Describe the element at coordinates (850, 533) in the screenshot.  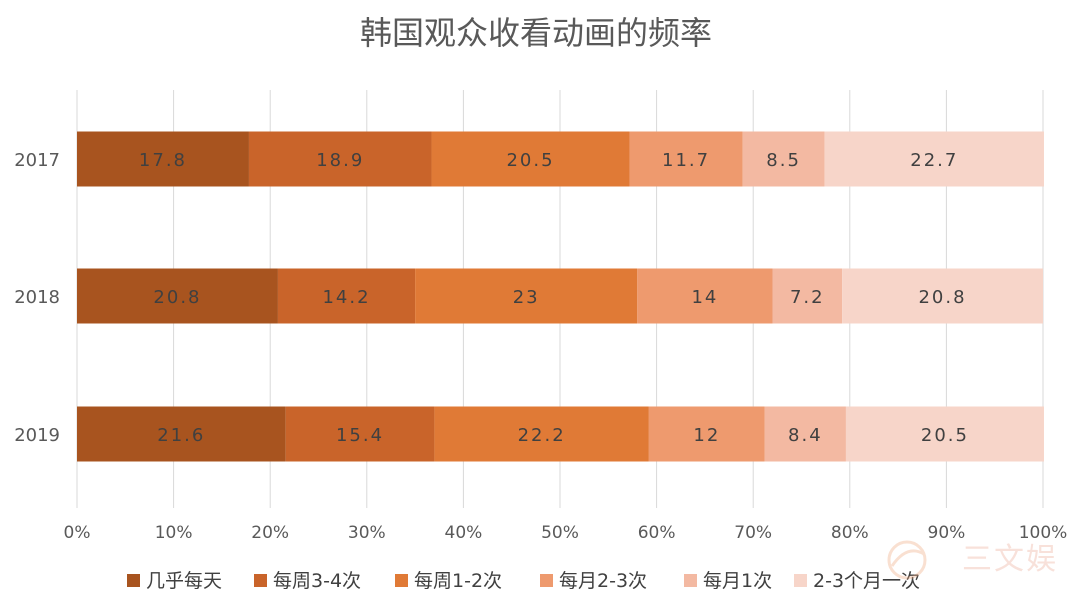
I see `x-tick-label: 80%` at that location.